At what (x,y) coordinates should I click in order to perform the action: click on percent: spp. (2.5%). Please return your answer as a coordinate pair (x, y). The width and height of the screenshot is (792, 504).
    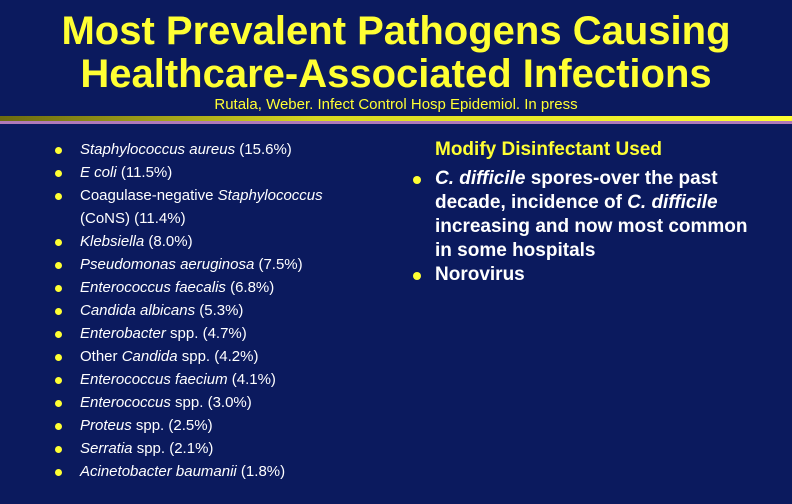
    Looking at the image, I should click on (172, 425).